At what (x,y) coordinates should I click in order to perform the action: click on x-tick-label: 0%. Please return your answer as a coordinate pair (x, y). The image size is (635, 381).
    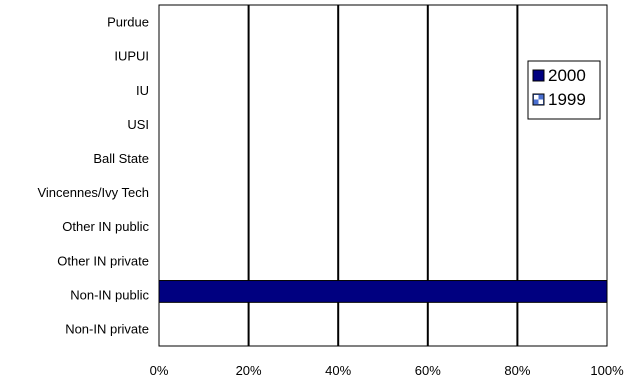
    Looking at the image, I should click on (159, 370).